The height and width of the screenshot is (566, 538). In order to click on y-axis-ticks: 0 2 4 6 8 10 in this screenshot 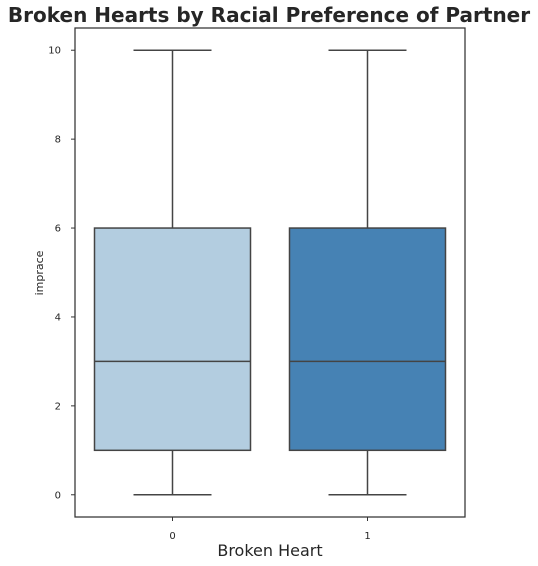, I will do `click(61, 273)`.